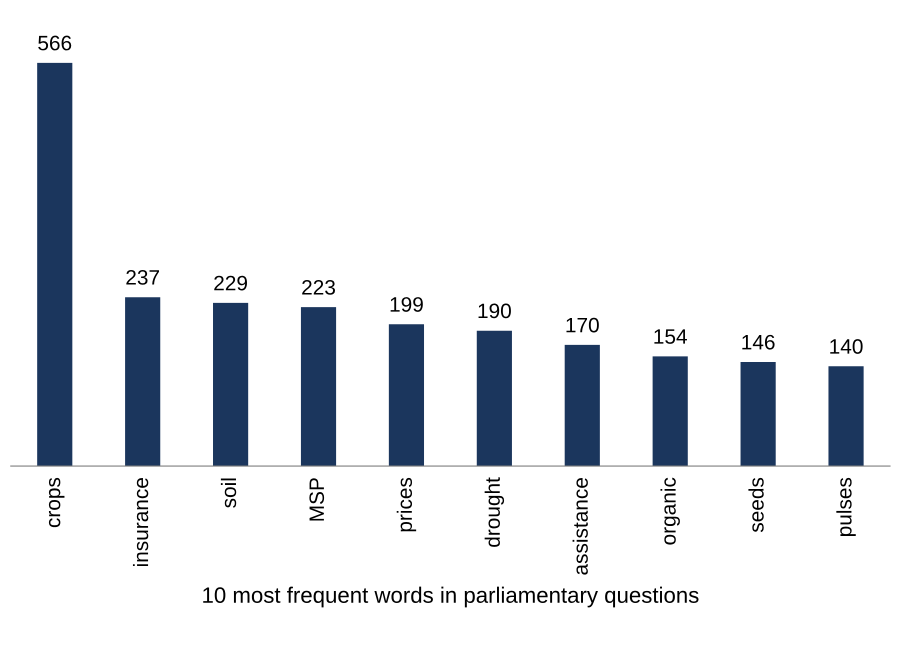 The width and height of the screenshot is (899, 645). What do you see at coordinates (318, 287) in the screenshot?
I see `data-label: 223` at bounding box center [318, 287].